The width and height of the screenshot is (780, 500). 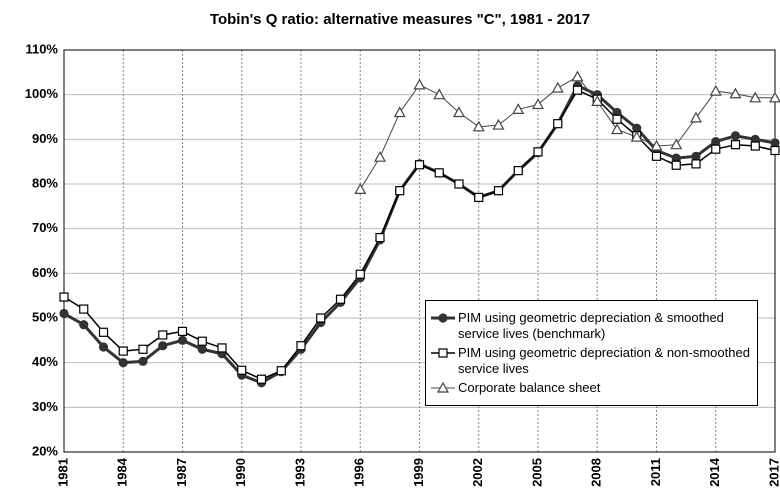 I want to click on y-tick-label: 50%, so click(x=45, y=316).